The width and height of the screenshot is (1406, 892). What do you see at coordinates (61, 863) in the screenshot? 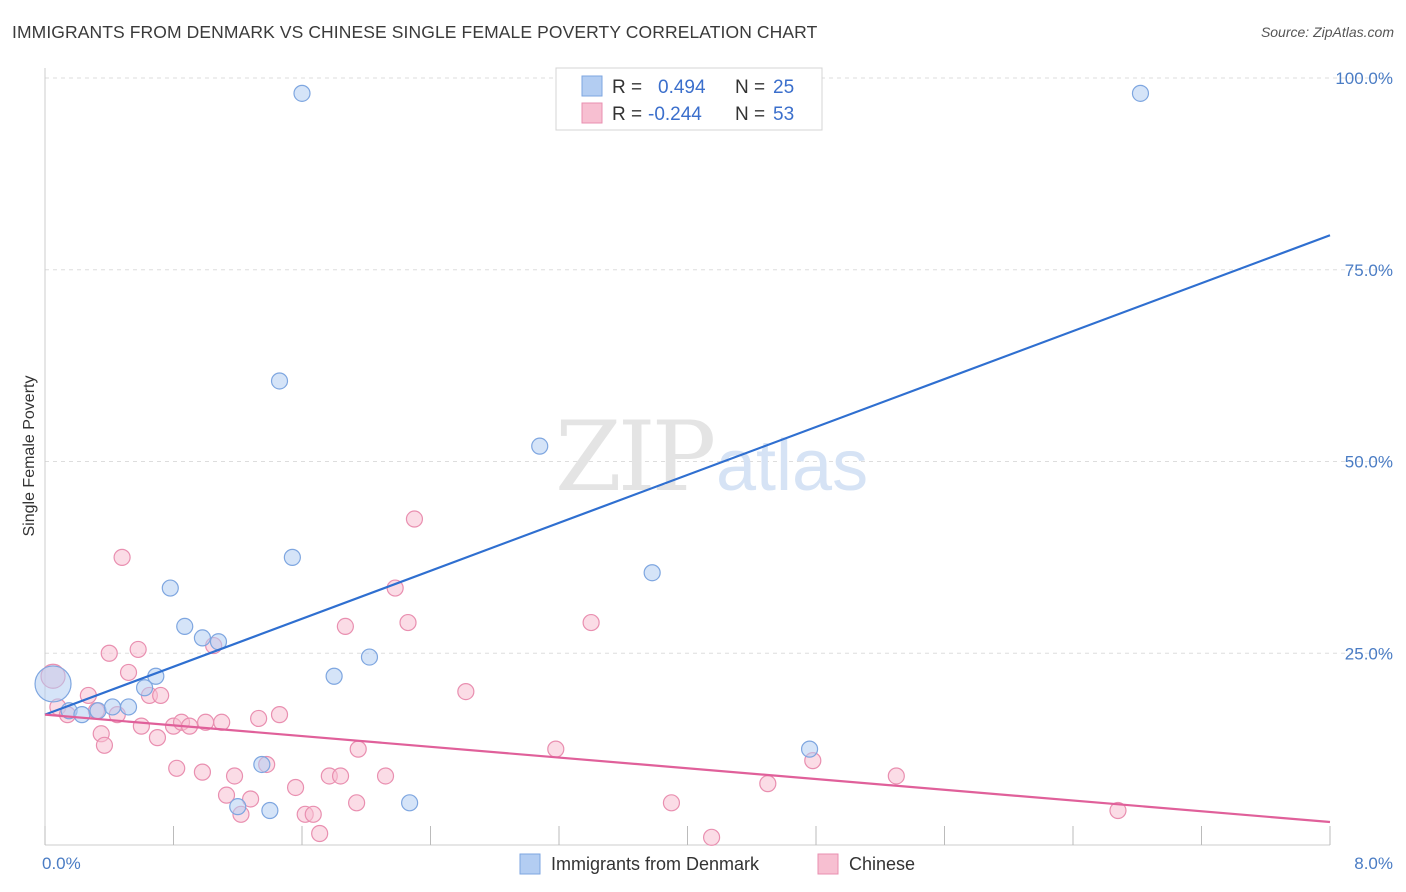
I see `x-tick-label-min: 0.0%` at bounding box center [61, 863].